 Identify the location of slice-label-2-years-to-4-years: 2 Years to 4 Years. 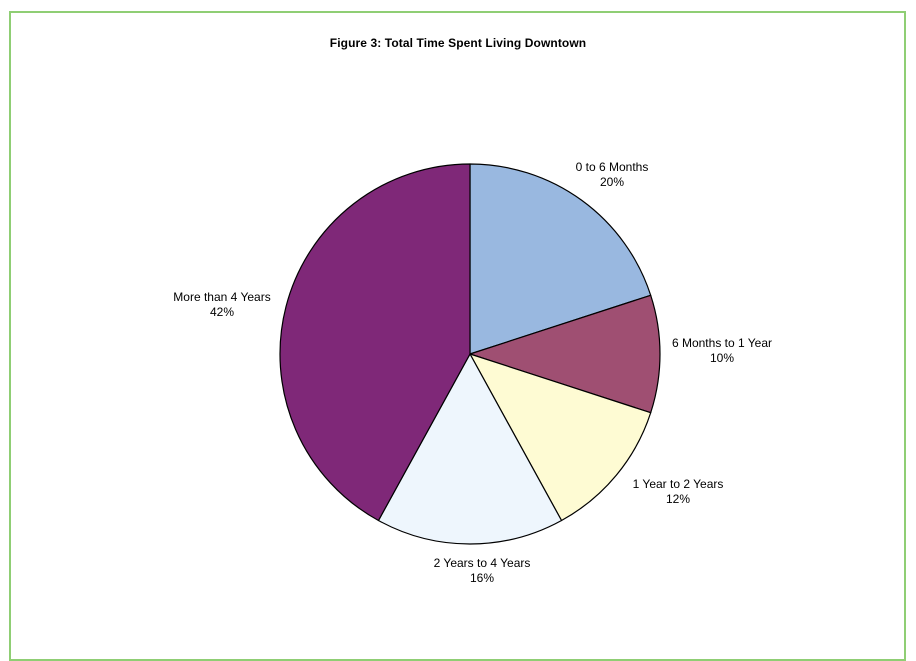
(482, 563).